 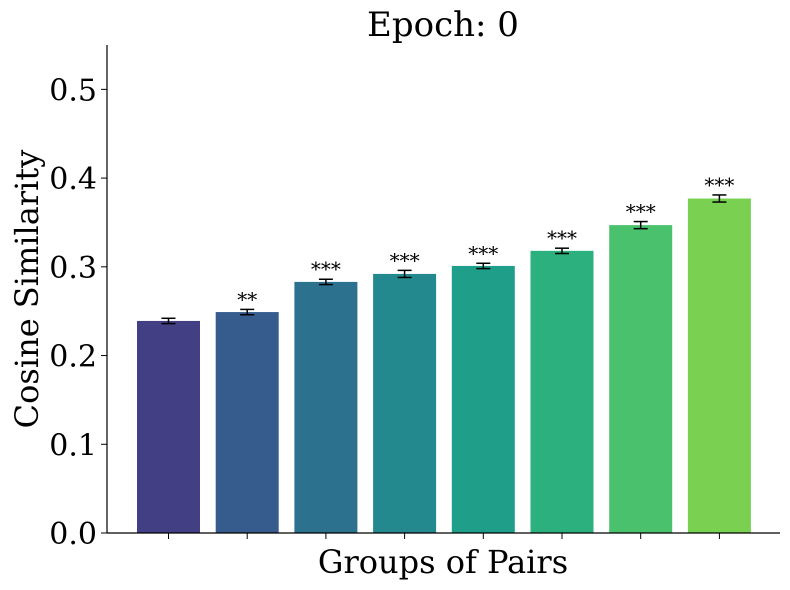 I want to click on x-axis-label: Groups of Pairs, so click(x=443, y=562).